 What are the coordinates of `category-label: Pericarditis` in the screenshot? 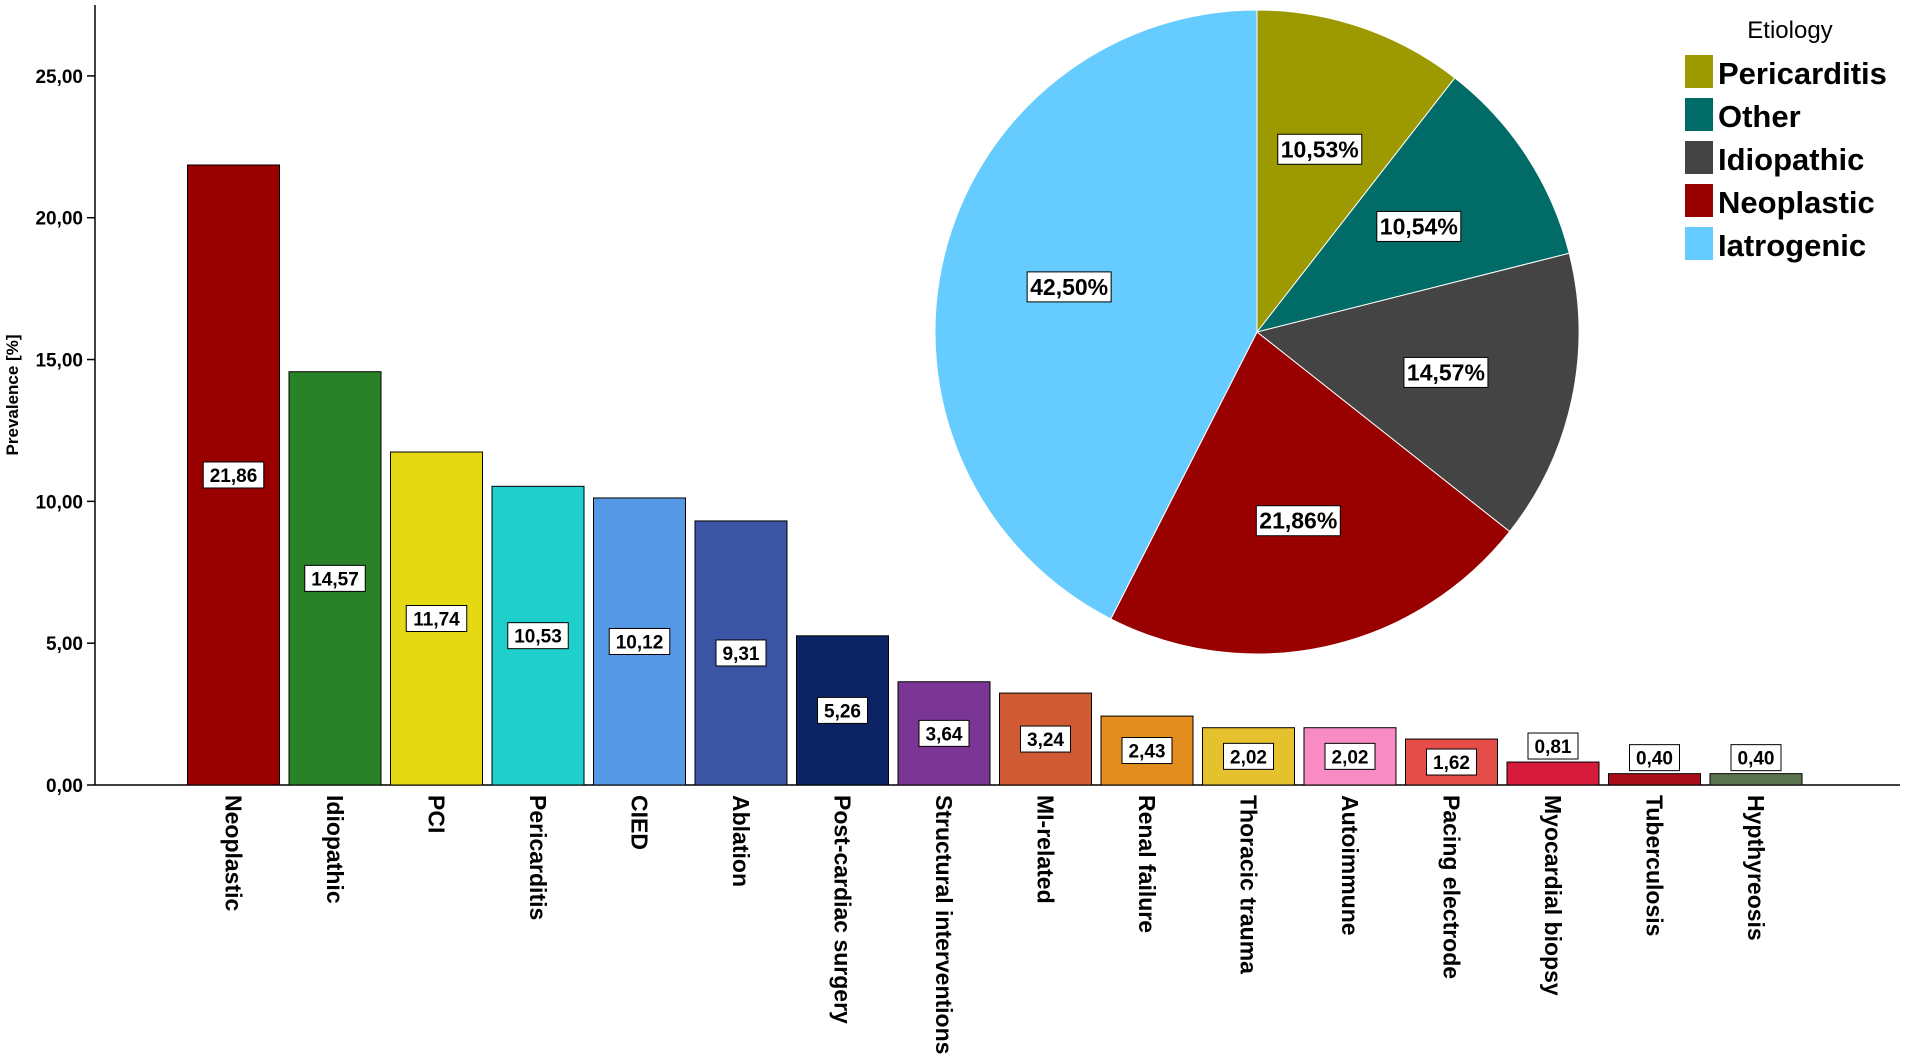 It's located at (538, 857).